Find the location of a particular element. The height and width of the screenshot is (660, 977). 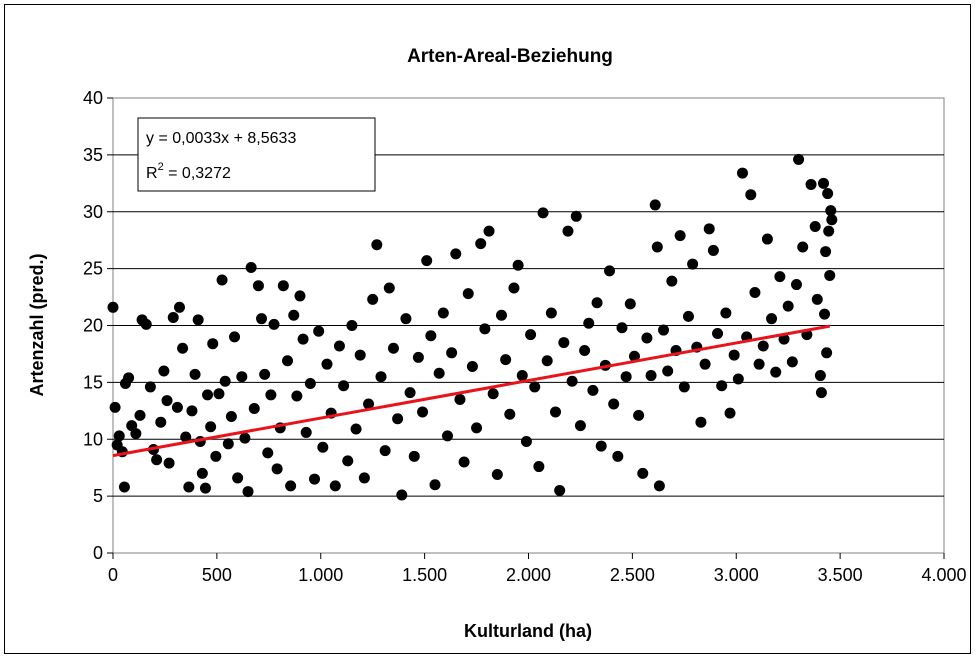

y-tick-label: 20 is located at coordinates (93, 326).